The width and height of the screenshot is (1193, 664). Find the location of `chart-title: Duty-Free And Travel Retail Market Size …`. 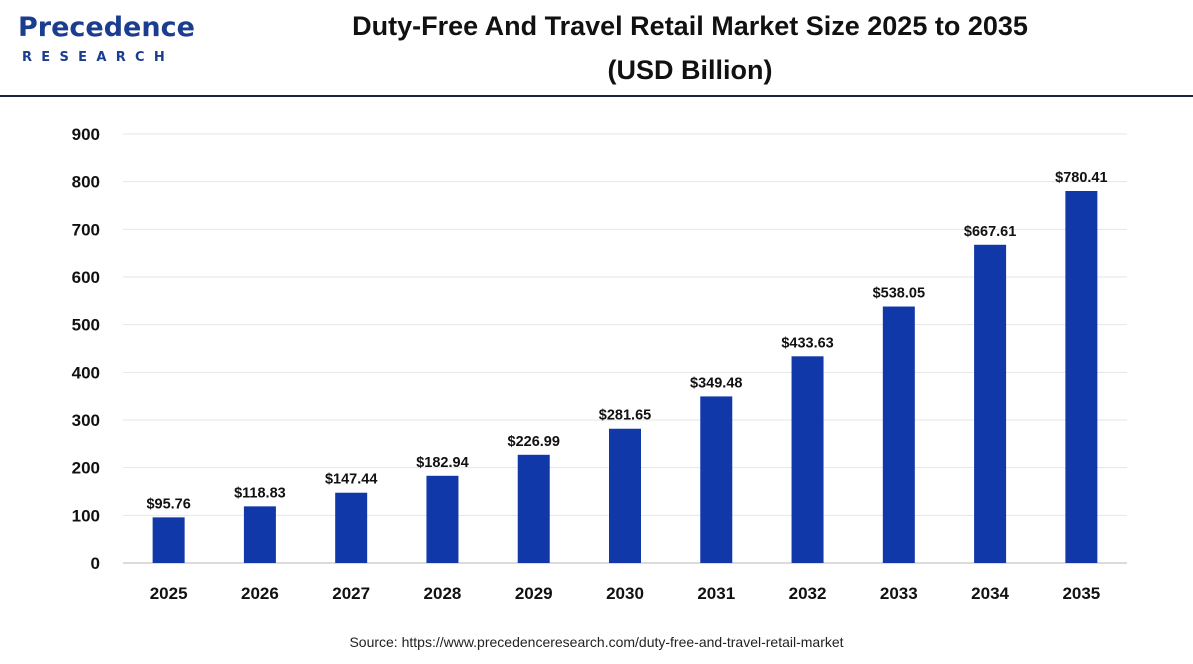

chart-title: Duty-Free And Travel Retail Market Size … is located at coordinates (690, 48).